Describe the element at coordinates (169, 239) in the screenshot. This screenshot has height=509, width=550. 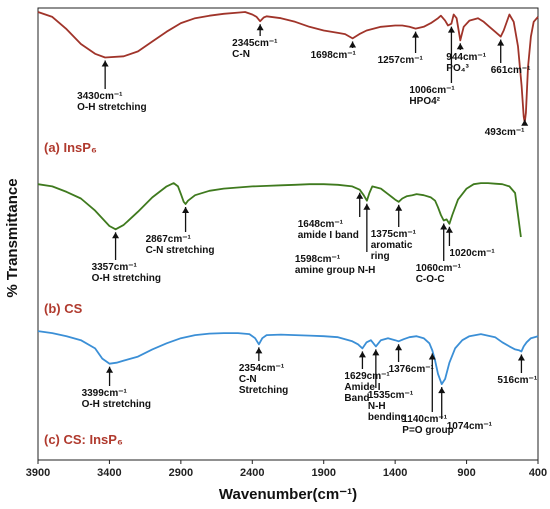
I see `annotation-text: 2867cm⁻¹` at that location.